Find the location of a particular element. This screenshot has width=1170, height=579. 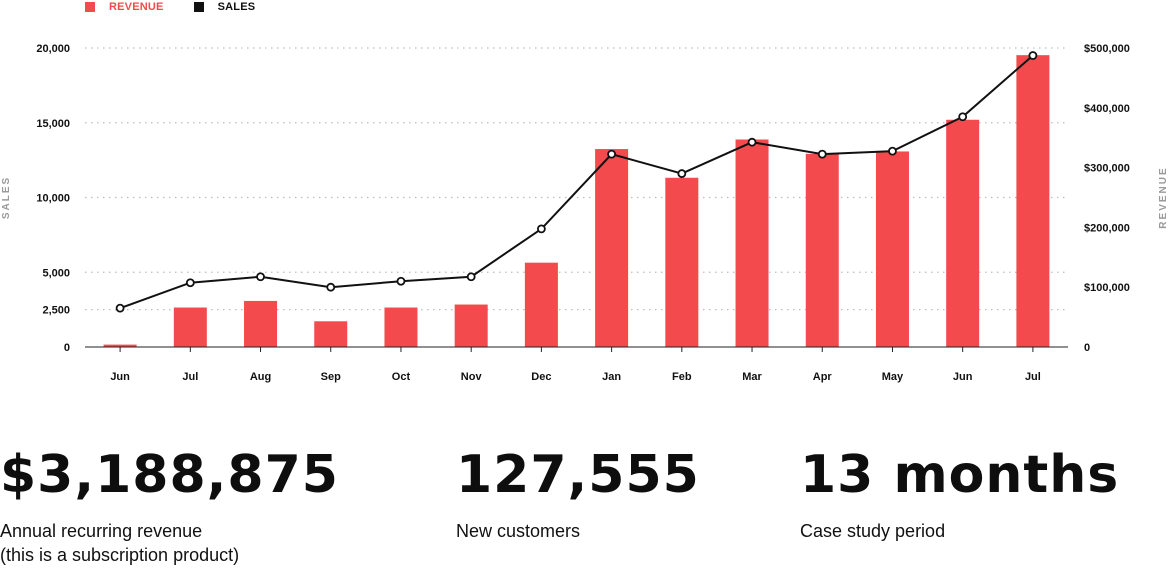

x-tick-label: Dec is located at coordinates (541, 377).